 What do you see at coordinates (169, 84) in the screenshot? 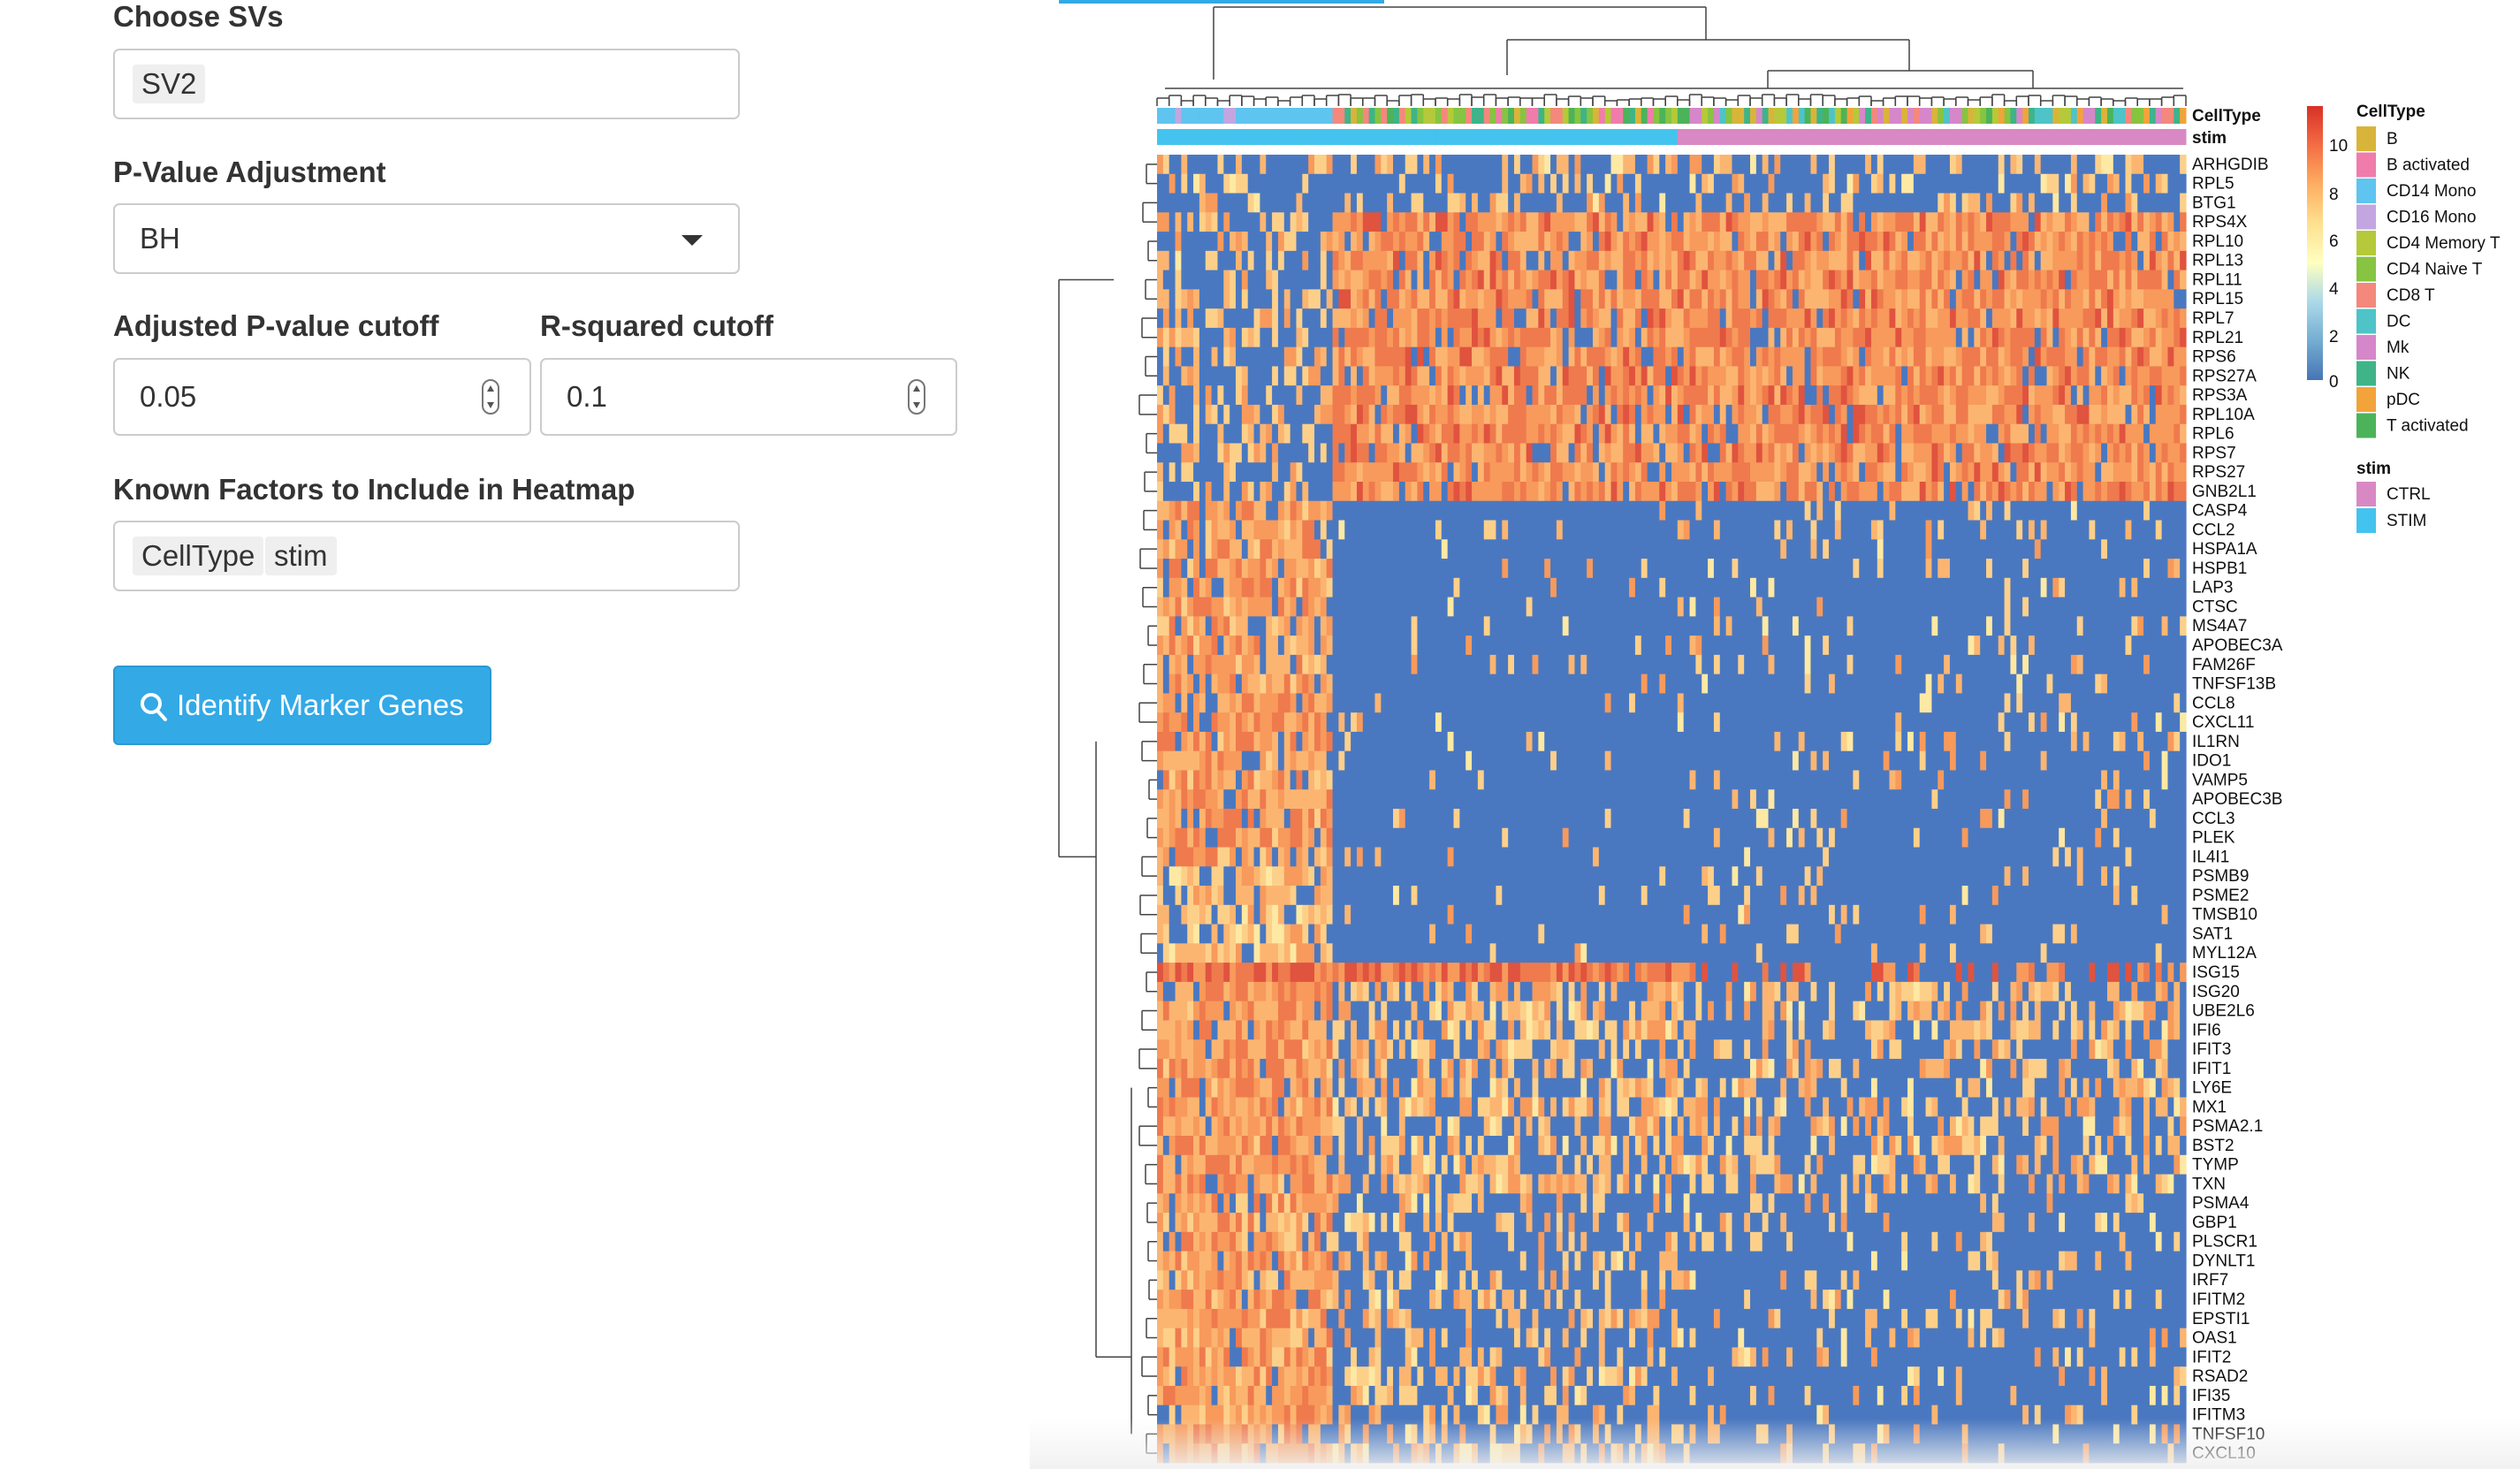
I see `selected-sv-chip: SV2` at bounding box center [169, 84].